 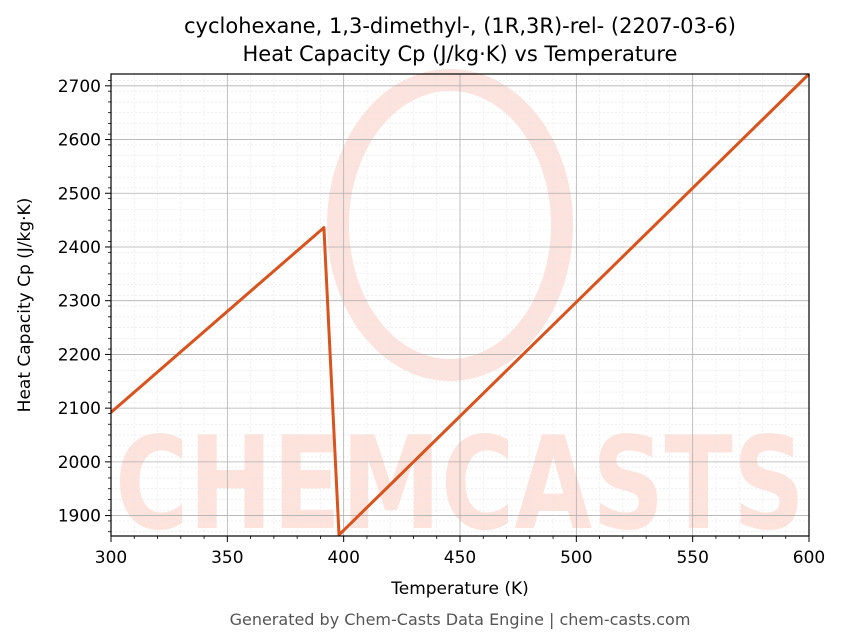 I want to click on x-tick-label: 600, so click(x=809, y=558).